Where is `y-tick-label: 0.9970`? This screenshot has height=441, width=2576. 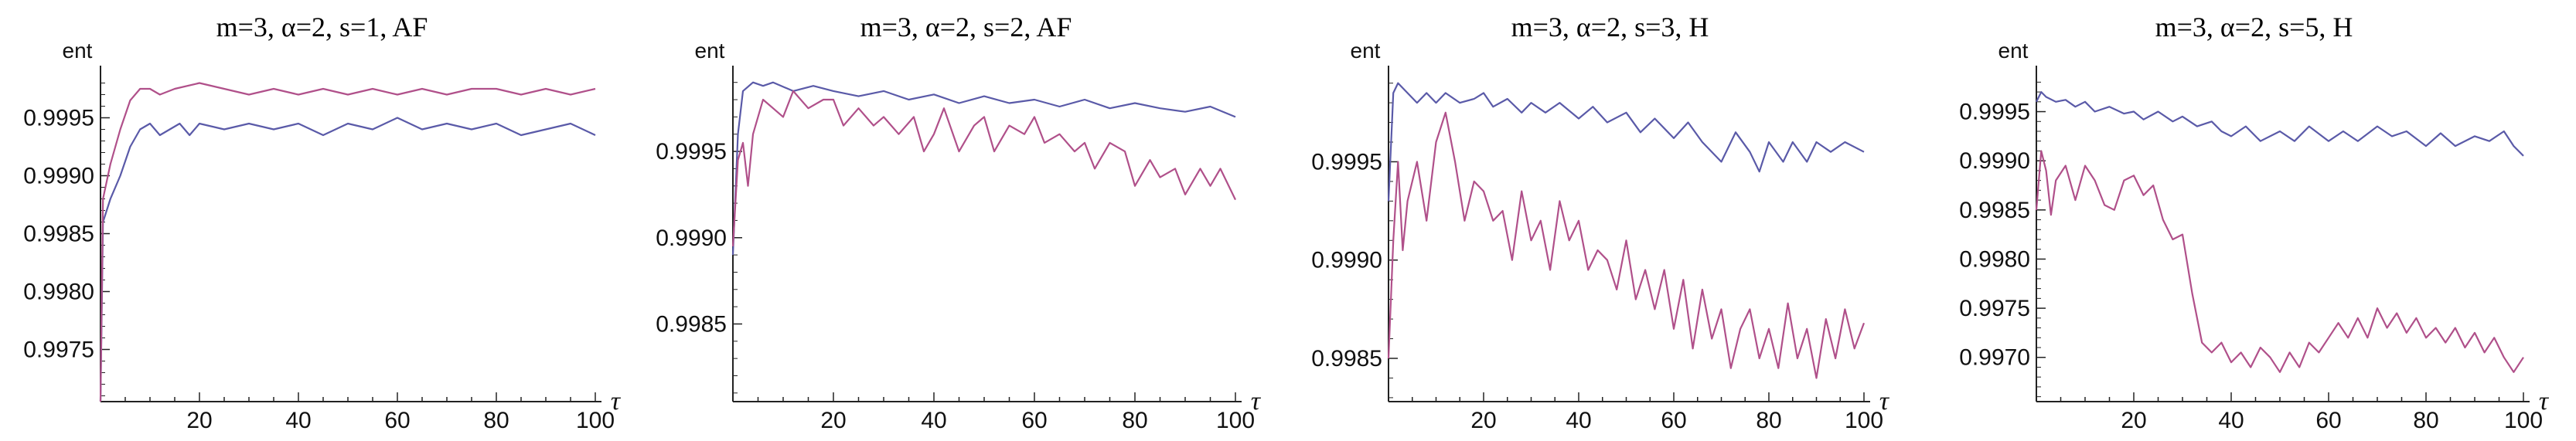
y-tick-label: 0.9970 is located at coordinates (1995, 358).